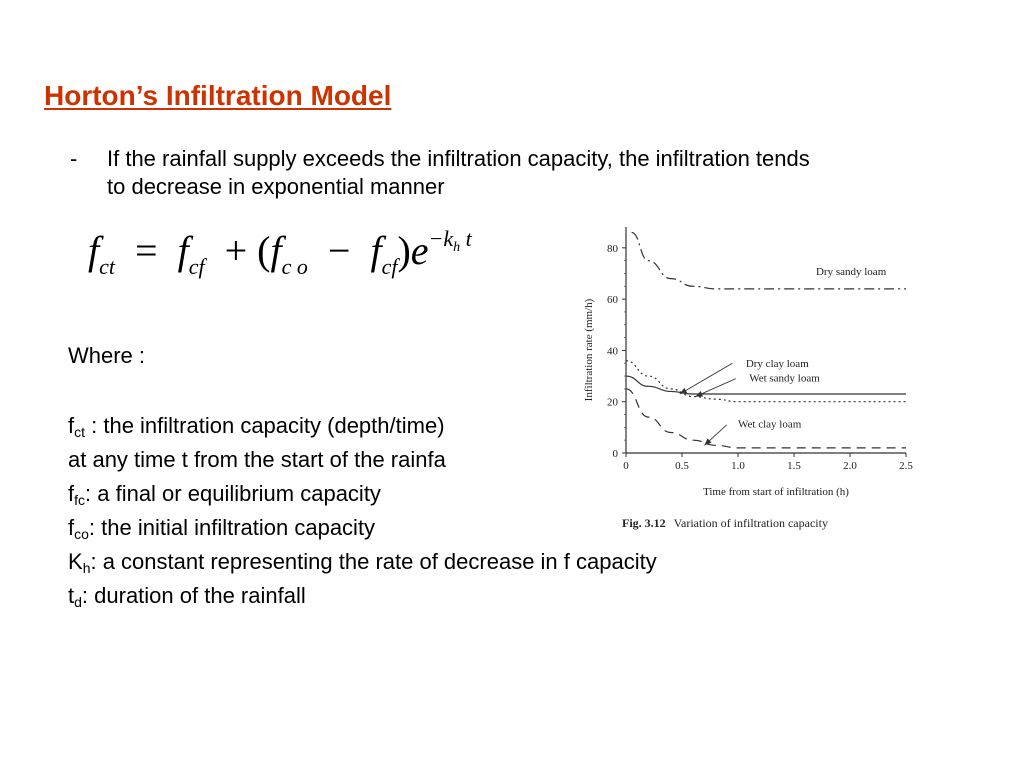 The width and height of the screenshot is (1024, 768). What do you see at coordinates (389, 266) in the screenshot?
I see `eq-term3-sub: cf` at bounding box center [389, 266].